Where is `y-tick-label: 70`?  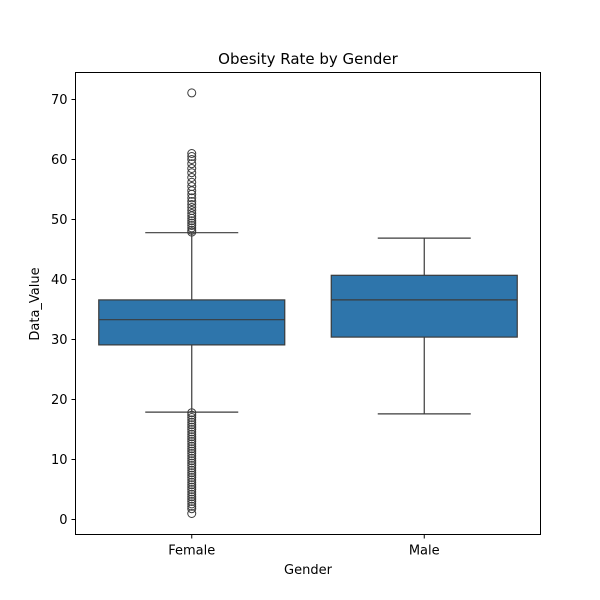
y-tick-label: 70 is located at coordinates (59, 100).